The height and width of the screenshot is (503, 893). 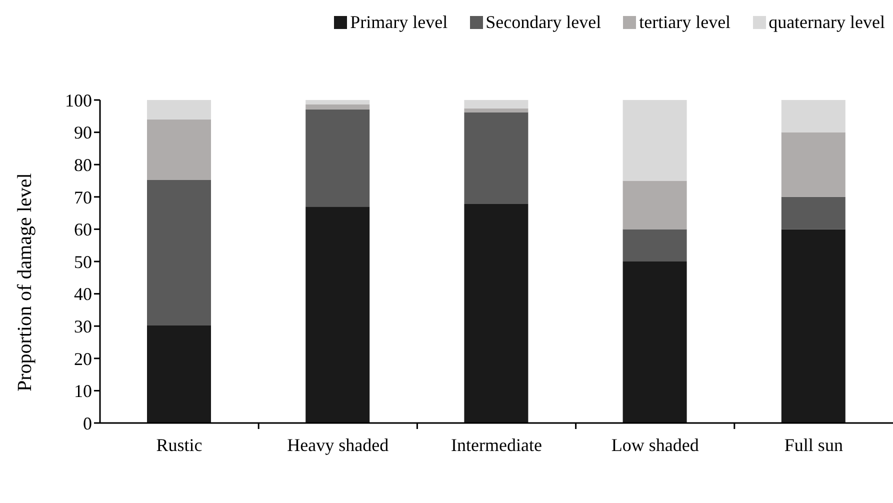 I want to click on y-tick-label: 80, so click(x=83, y=164).